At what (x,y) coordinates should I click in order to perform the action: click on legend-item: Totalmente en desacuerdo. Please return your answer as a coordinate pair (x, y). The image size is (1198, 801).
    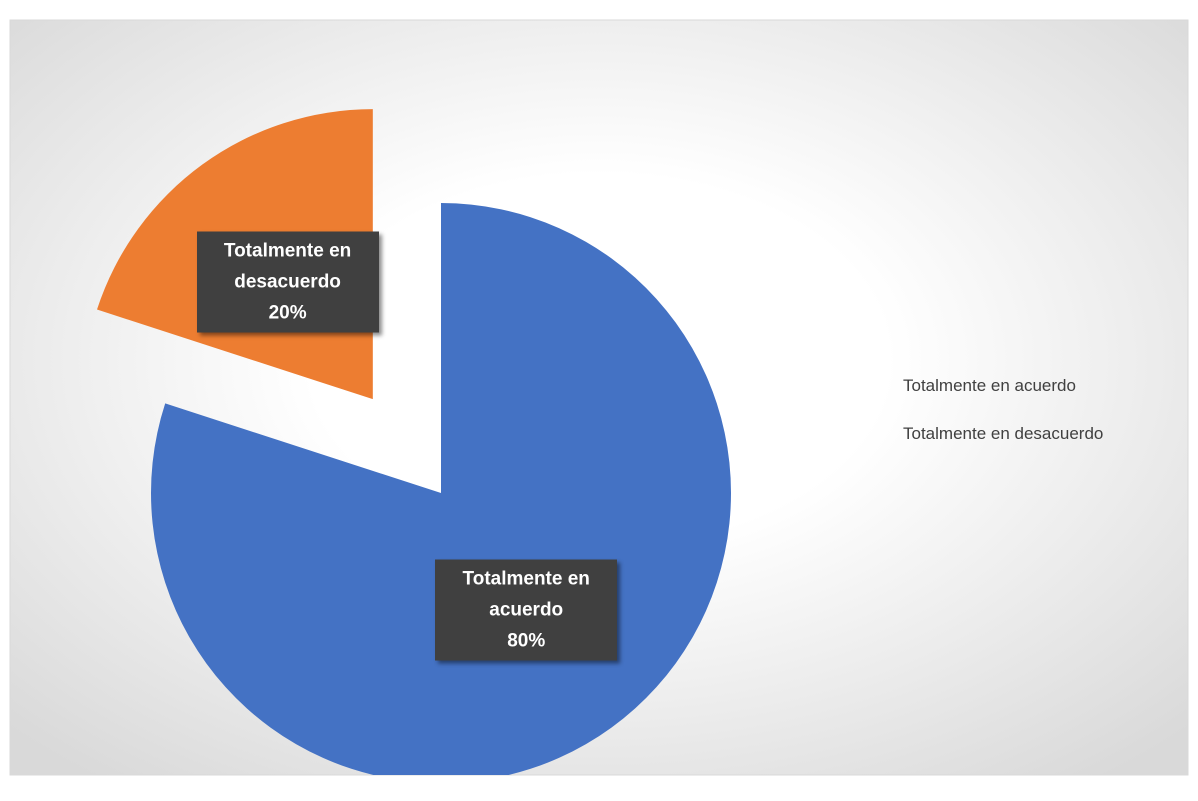
    Looking at the image, I should click on (1003, 434).